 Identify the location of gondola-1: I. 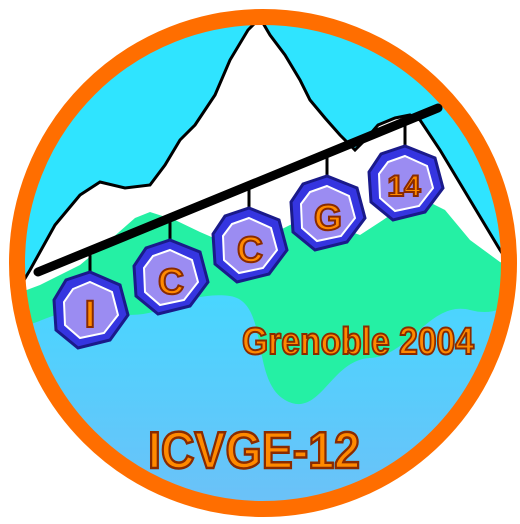
(91, 310).